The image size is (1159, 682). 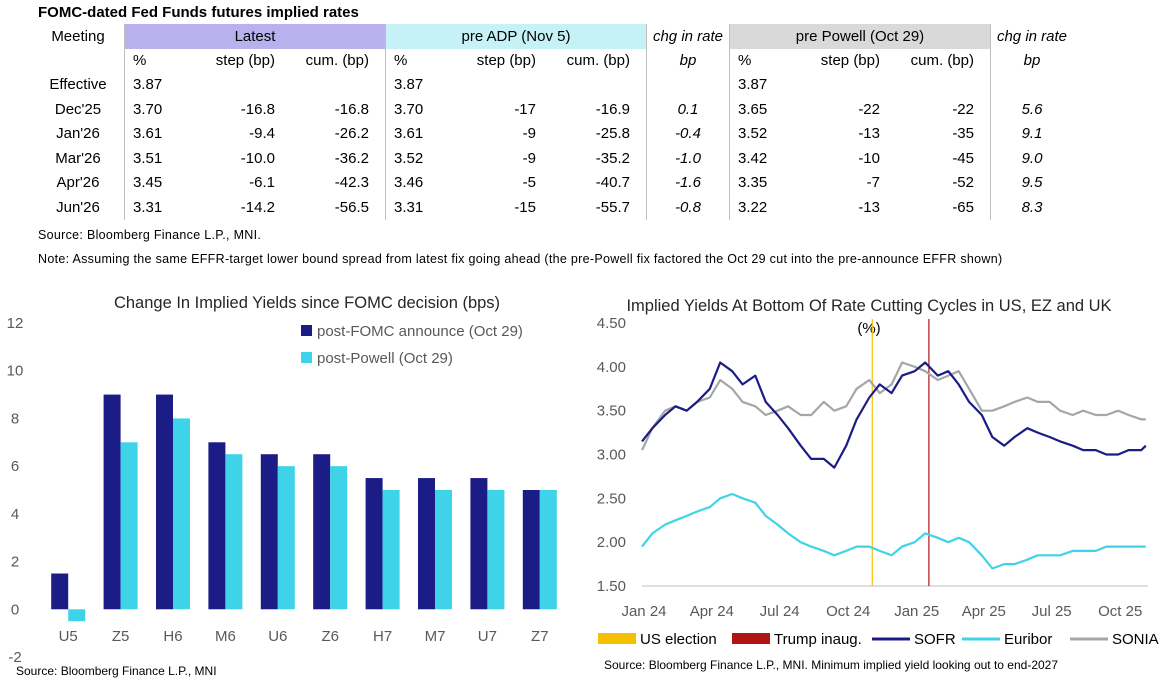 I want to click on bar-post-powell-oct-29--u7, so click(x=496, y=550).